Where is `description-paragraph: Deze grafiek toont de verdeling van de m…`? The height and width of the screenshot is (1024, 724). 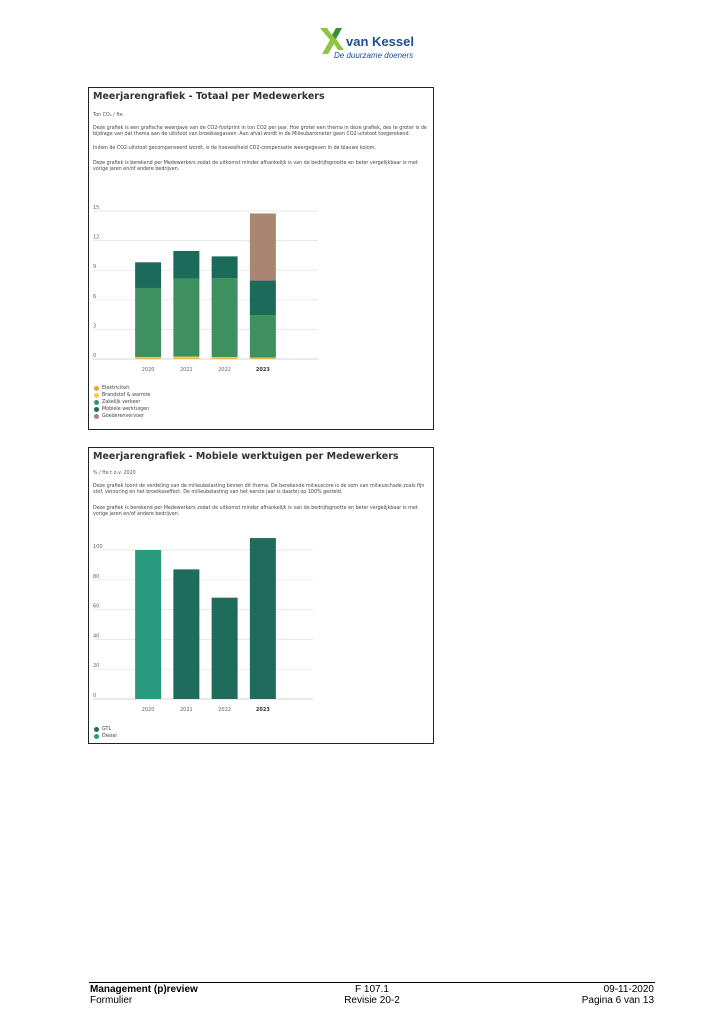
description-paragraph: Deze grafiek toont de verdeling van de m… is located at coordinates (259, 490).